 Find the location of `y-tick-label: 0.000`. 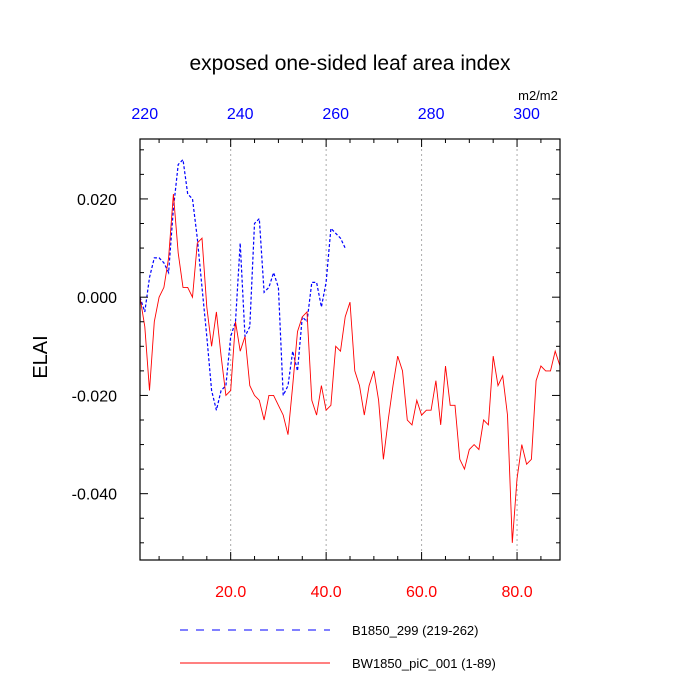

y-tick-label: 0.000 is located at coordinates (97, 298).